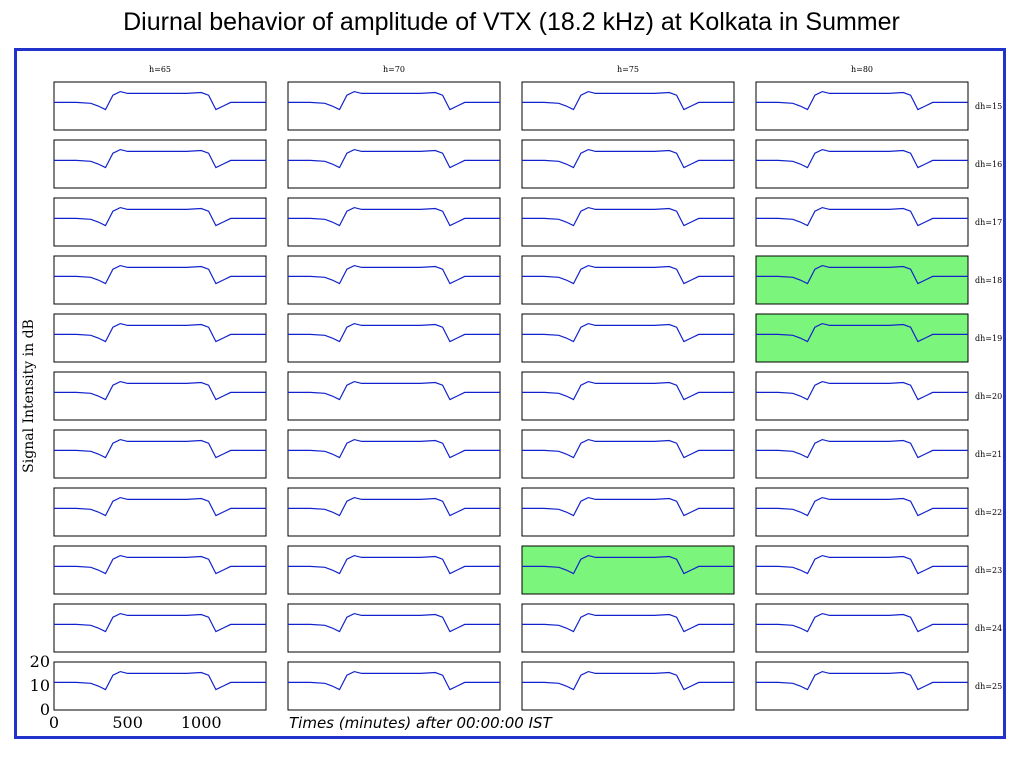 The height and width of the screenshot is (767, 1023). What do you see at coordinates (988, 512) in the screenshot?
I see `row-label: dh=22` at bounding box center [988, 512].